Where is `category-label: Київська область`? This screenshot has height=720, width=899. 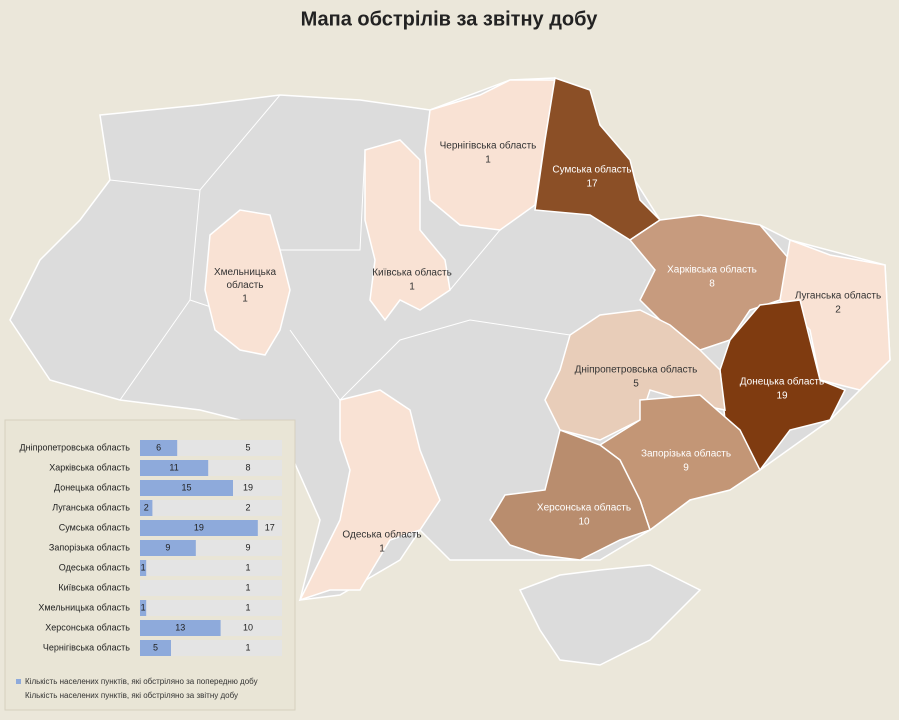 category-label: Київська область is located at coordinates (94, 587).